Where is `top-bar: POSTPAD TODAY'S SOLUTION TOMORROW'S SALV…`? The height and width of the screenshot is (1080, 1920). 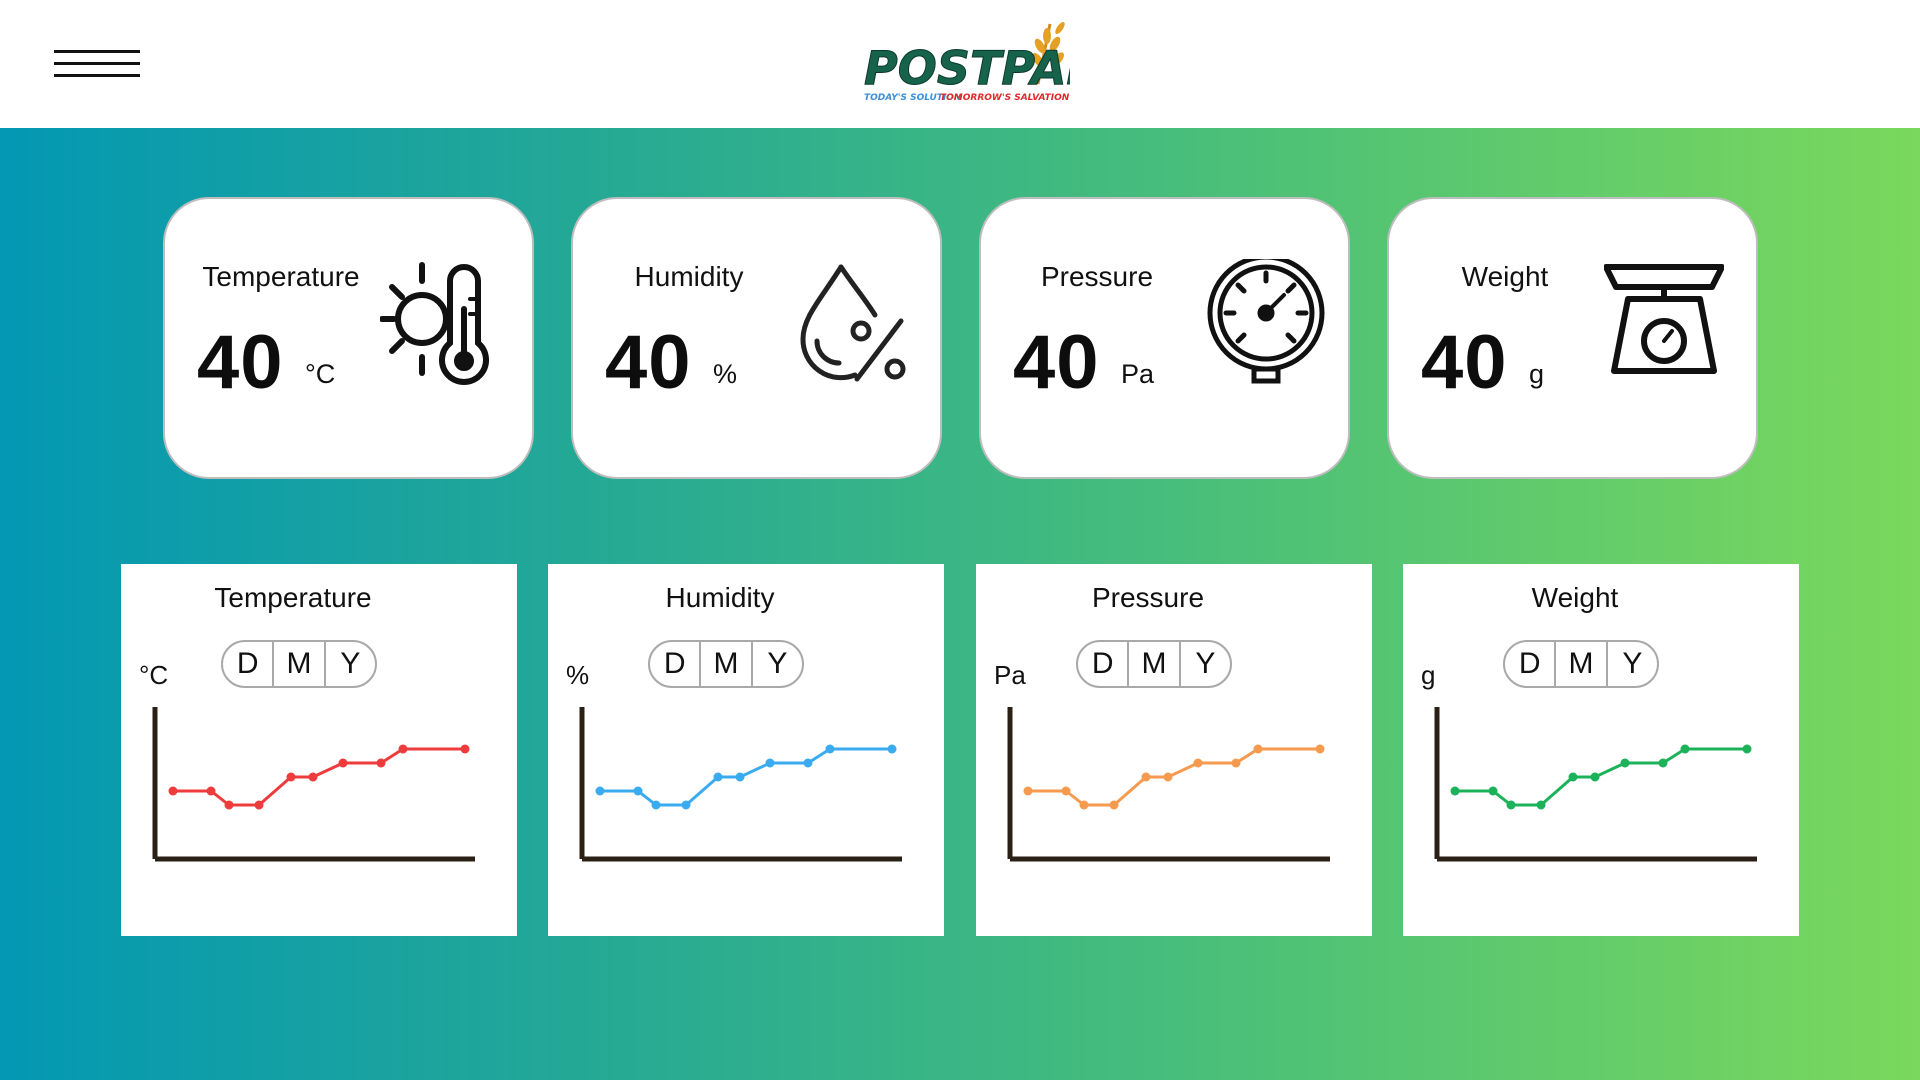
top-bar: POSTPAD TODAY'S SOLUTION TOMORROW'S SALV… is located at coordinates (960, 64).